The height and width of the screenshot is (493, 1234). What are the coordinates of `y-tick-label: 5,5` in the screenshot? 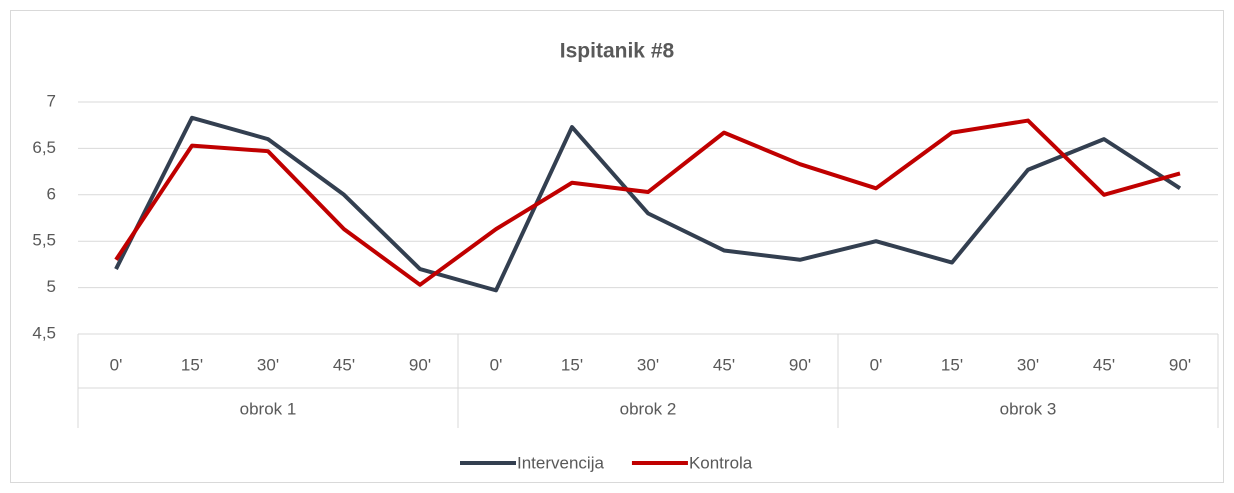 It's located at (44, 240).